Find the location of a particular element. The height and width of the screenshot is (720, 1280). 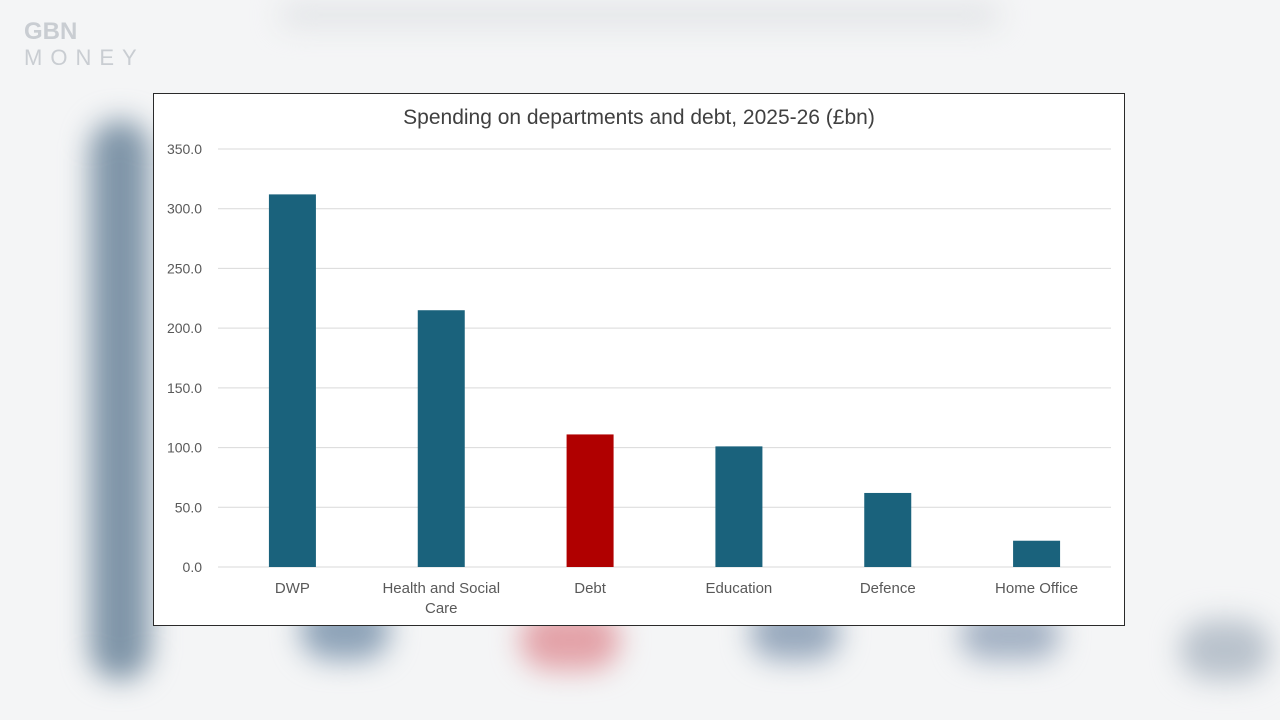

x-tick-label: Health and Social Care is located at coordinates (441, 598).